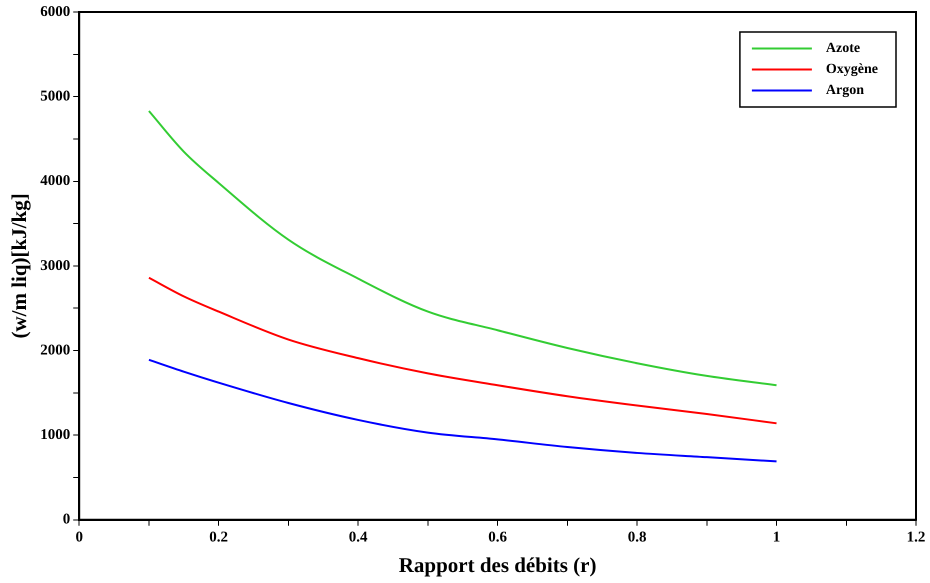 The image size is (930, 583). What do you see at coordinates (55, 12) in the screenshot?
I see `y-tick-label: 6000` at bounding box center [55, 12].